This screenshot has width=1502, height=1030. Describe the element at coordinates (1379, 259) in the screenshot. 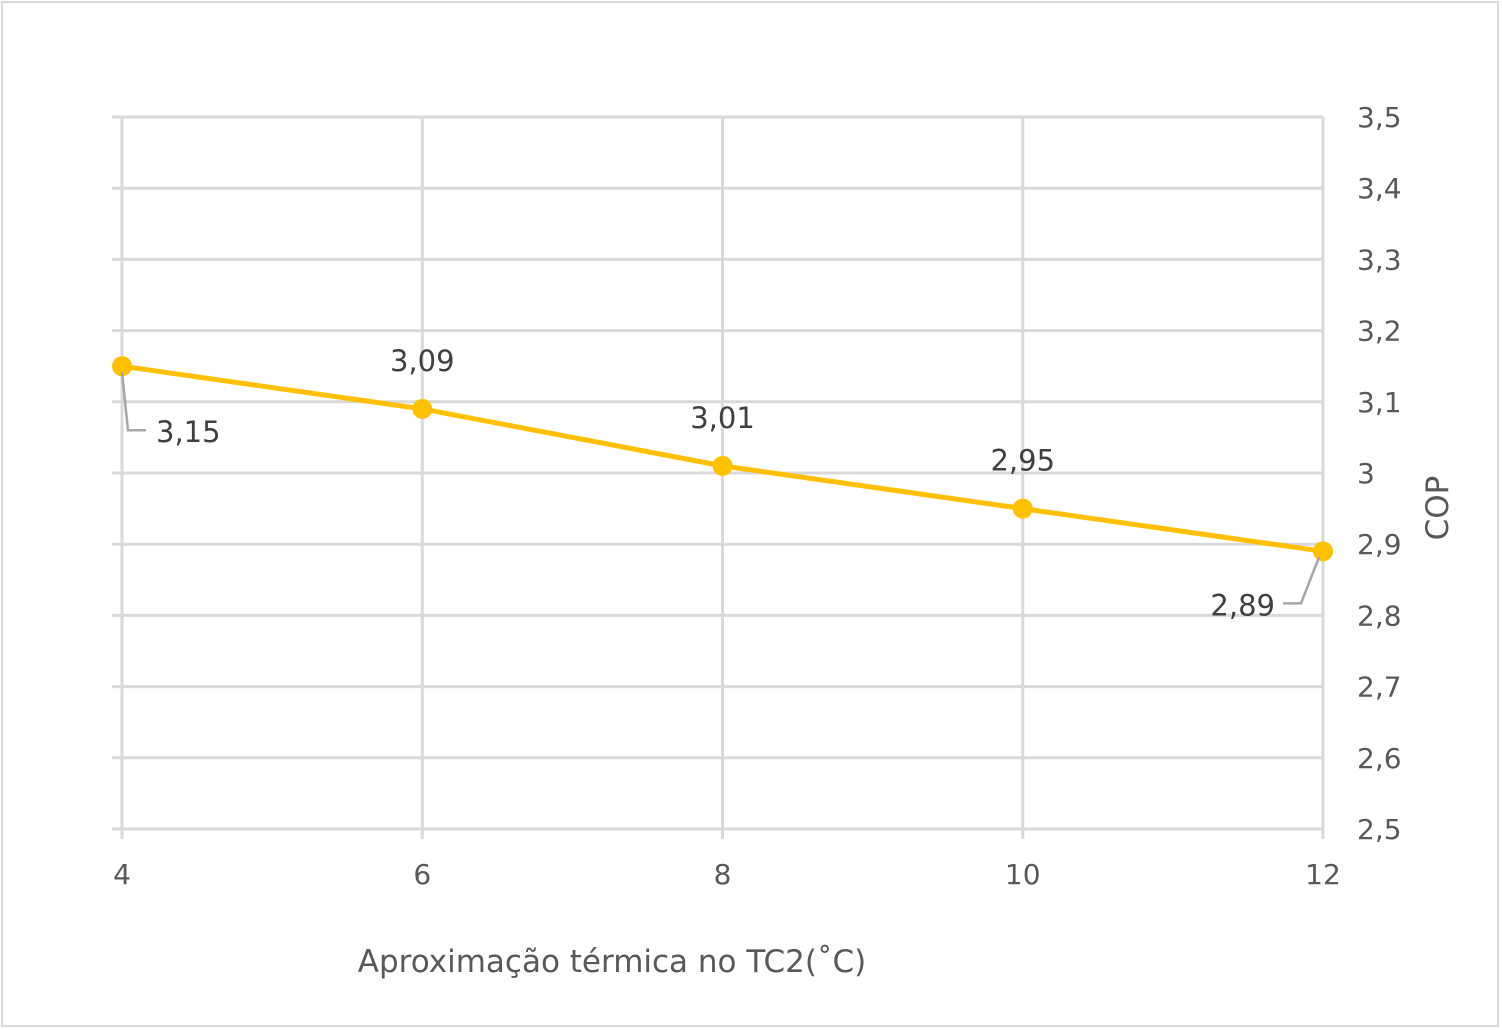

I see `y-tick-label: 3,3` at that location.